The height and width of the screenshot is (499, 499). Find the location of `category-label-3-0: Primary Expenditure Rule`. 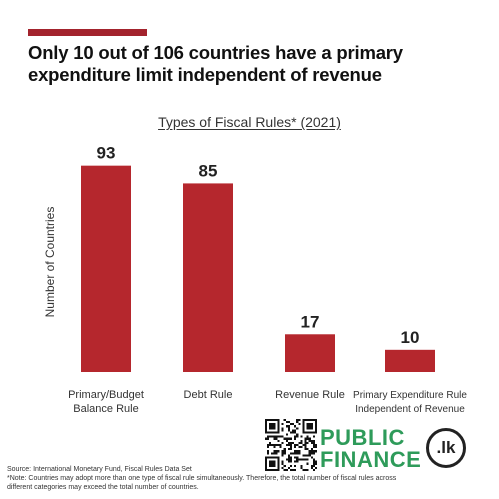

category-label-3-0: Primary Expenditure Rule is located at coordinates (410, 395).